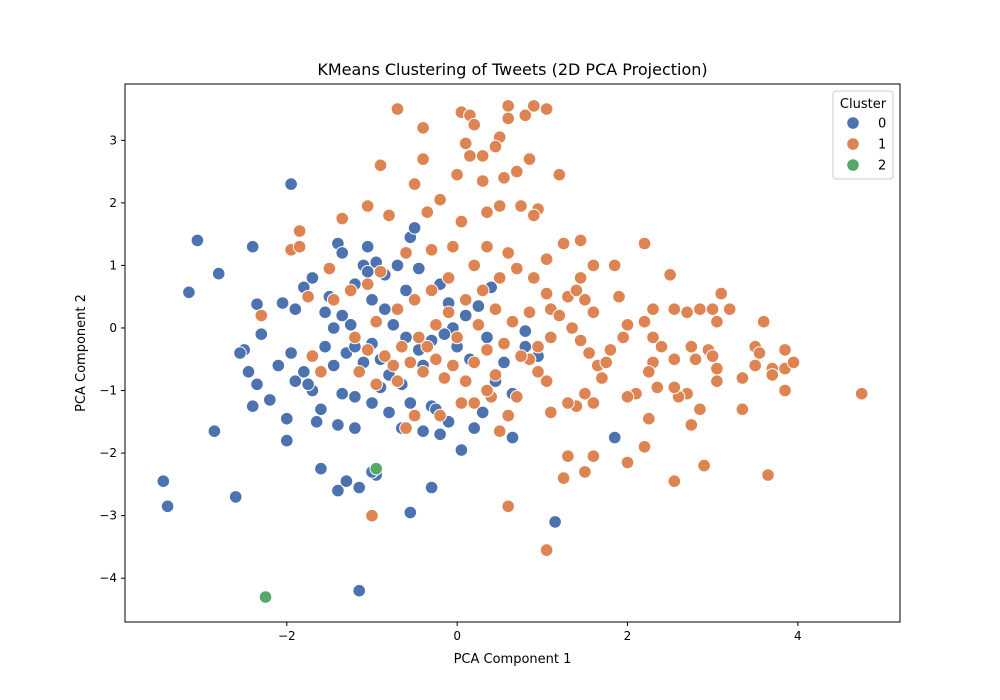 The width and height of the screenshot is (1000, 700). Describe the element at coordinates (113, 265) in the screenshot. I see `y-tick-label: 1` at that location.